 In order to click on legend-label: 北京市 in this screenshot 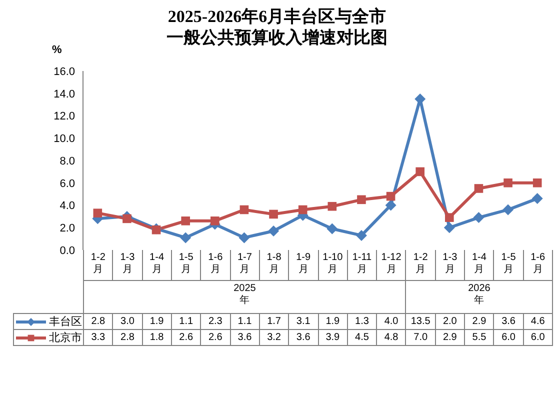, I will do `click(65, 338)`.